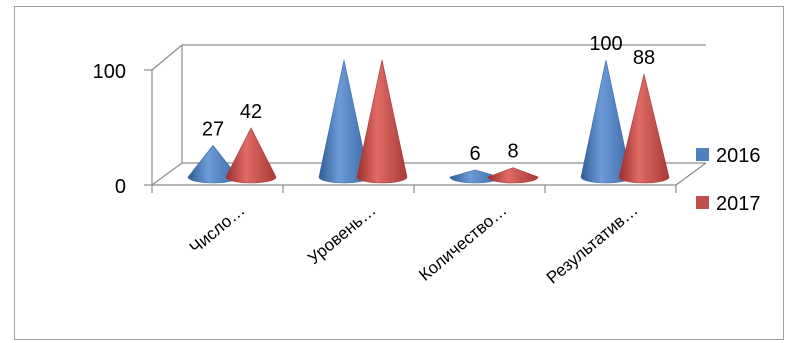 The image size is (792, 343). Describe the element at coordinates (167, 57) in the screenshot. I see `top-depth-edge` at that location.